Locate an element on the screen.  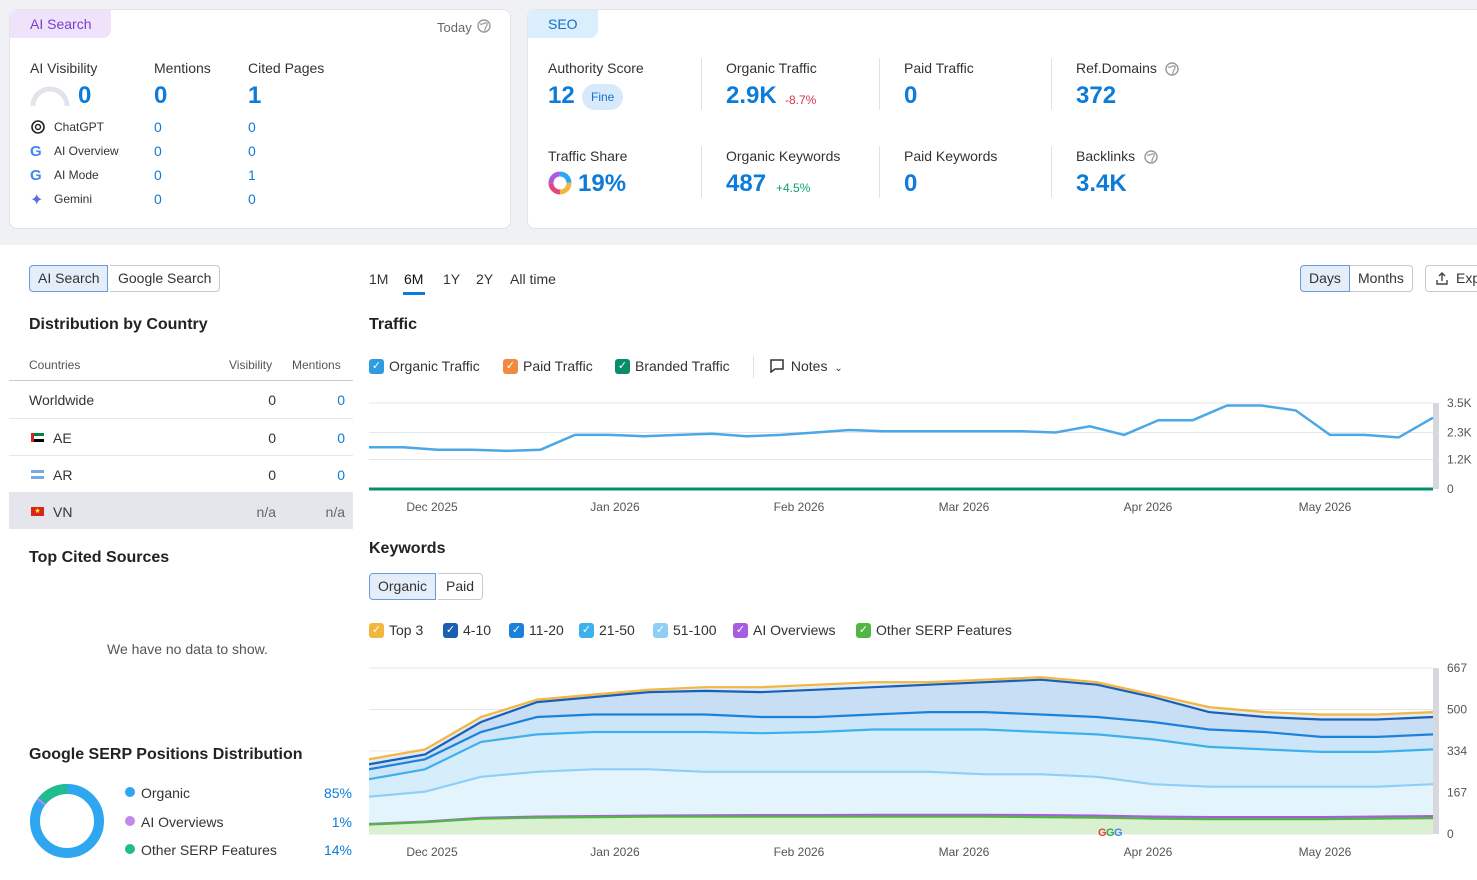
legend-paid-traffic: ✓ Paid Traffic is located at coordinates (548, 366).